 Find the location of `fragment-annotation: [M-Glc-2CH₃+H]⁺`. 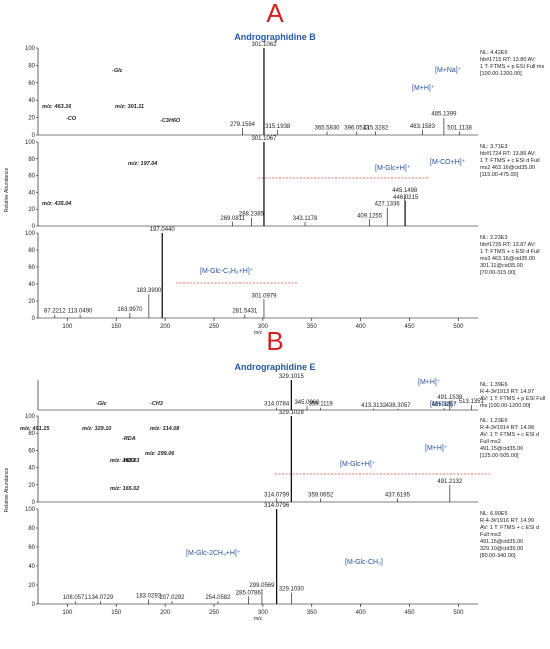

fragment-annotation: [M-Glc-2CH₃+H]⁺ is located at coordinates (213, 553).